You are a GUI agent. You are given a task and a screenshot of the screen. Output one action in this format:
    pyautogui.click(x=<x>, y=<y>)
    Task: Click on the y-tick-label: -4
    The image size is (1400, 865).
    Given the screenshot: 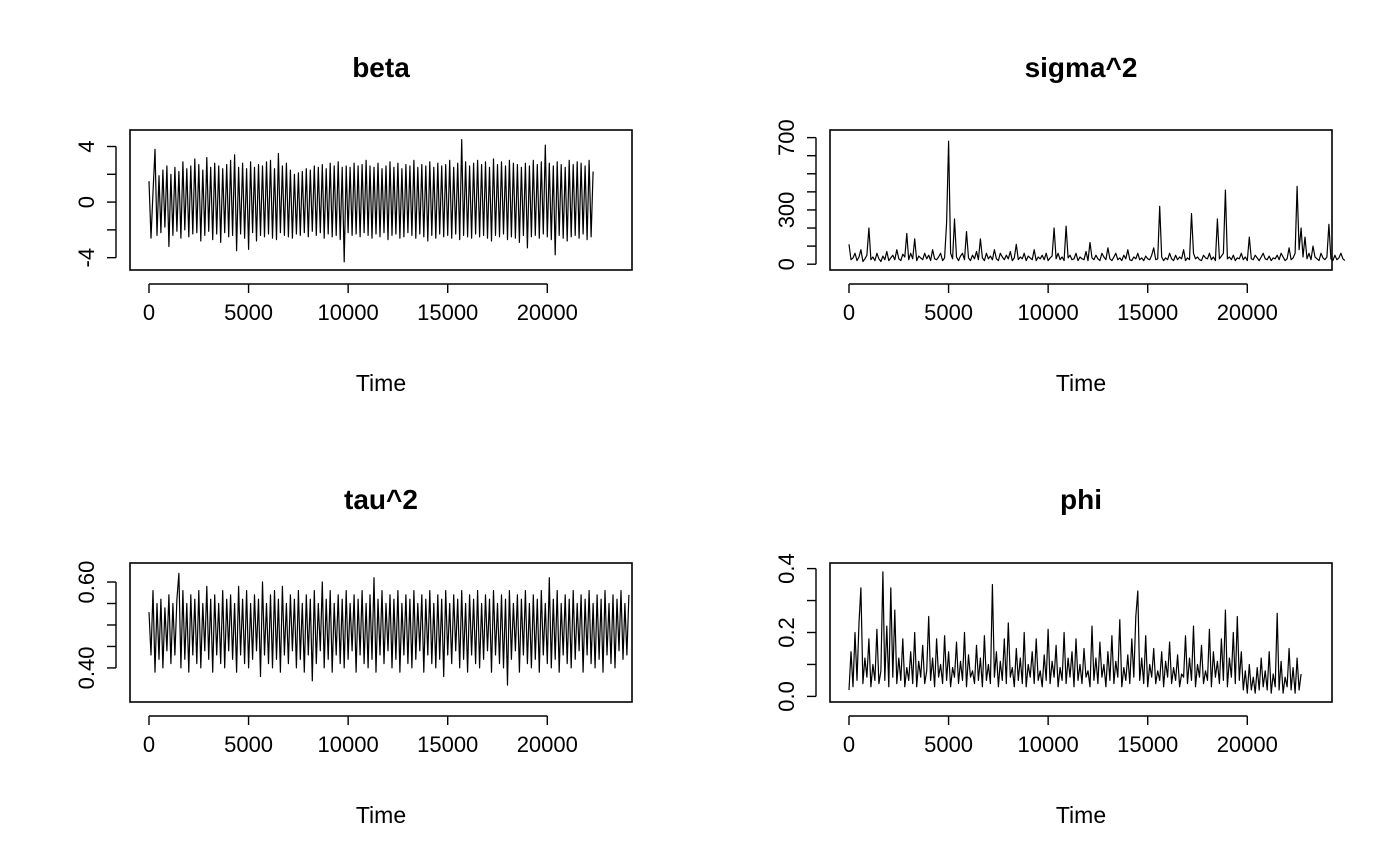 What is the action you would take?
    pyautogui.click(x=86, y=258)
    